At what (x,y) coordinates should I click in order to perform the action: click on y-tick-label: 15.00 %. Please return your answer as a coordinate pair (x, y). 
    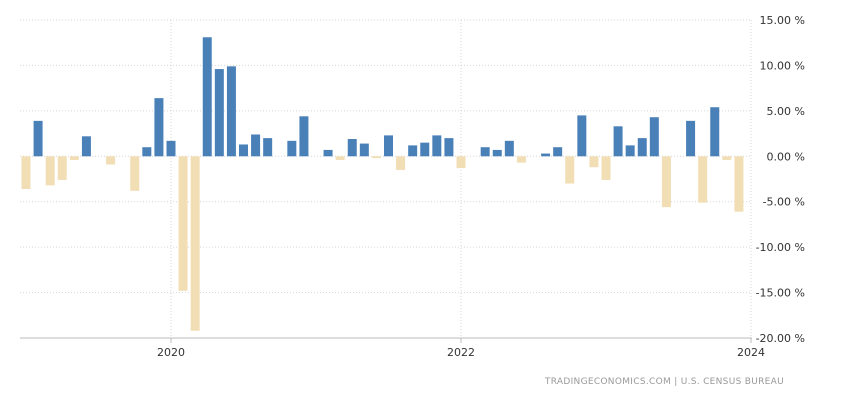
    Looking at the image, I should click on (782, 20).